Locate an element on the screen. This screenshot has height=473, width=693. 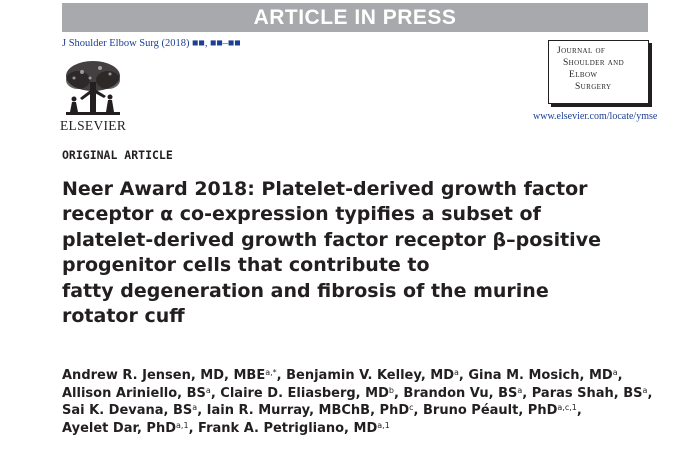
article-type-label: ORIGINAL ARTICLE is located at coordinates (117, 155).